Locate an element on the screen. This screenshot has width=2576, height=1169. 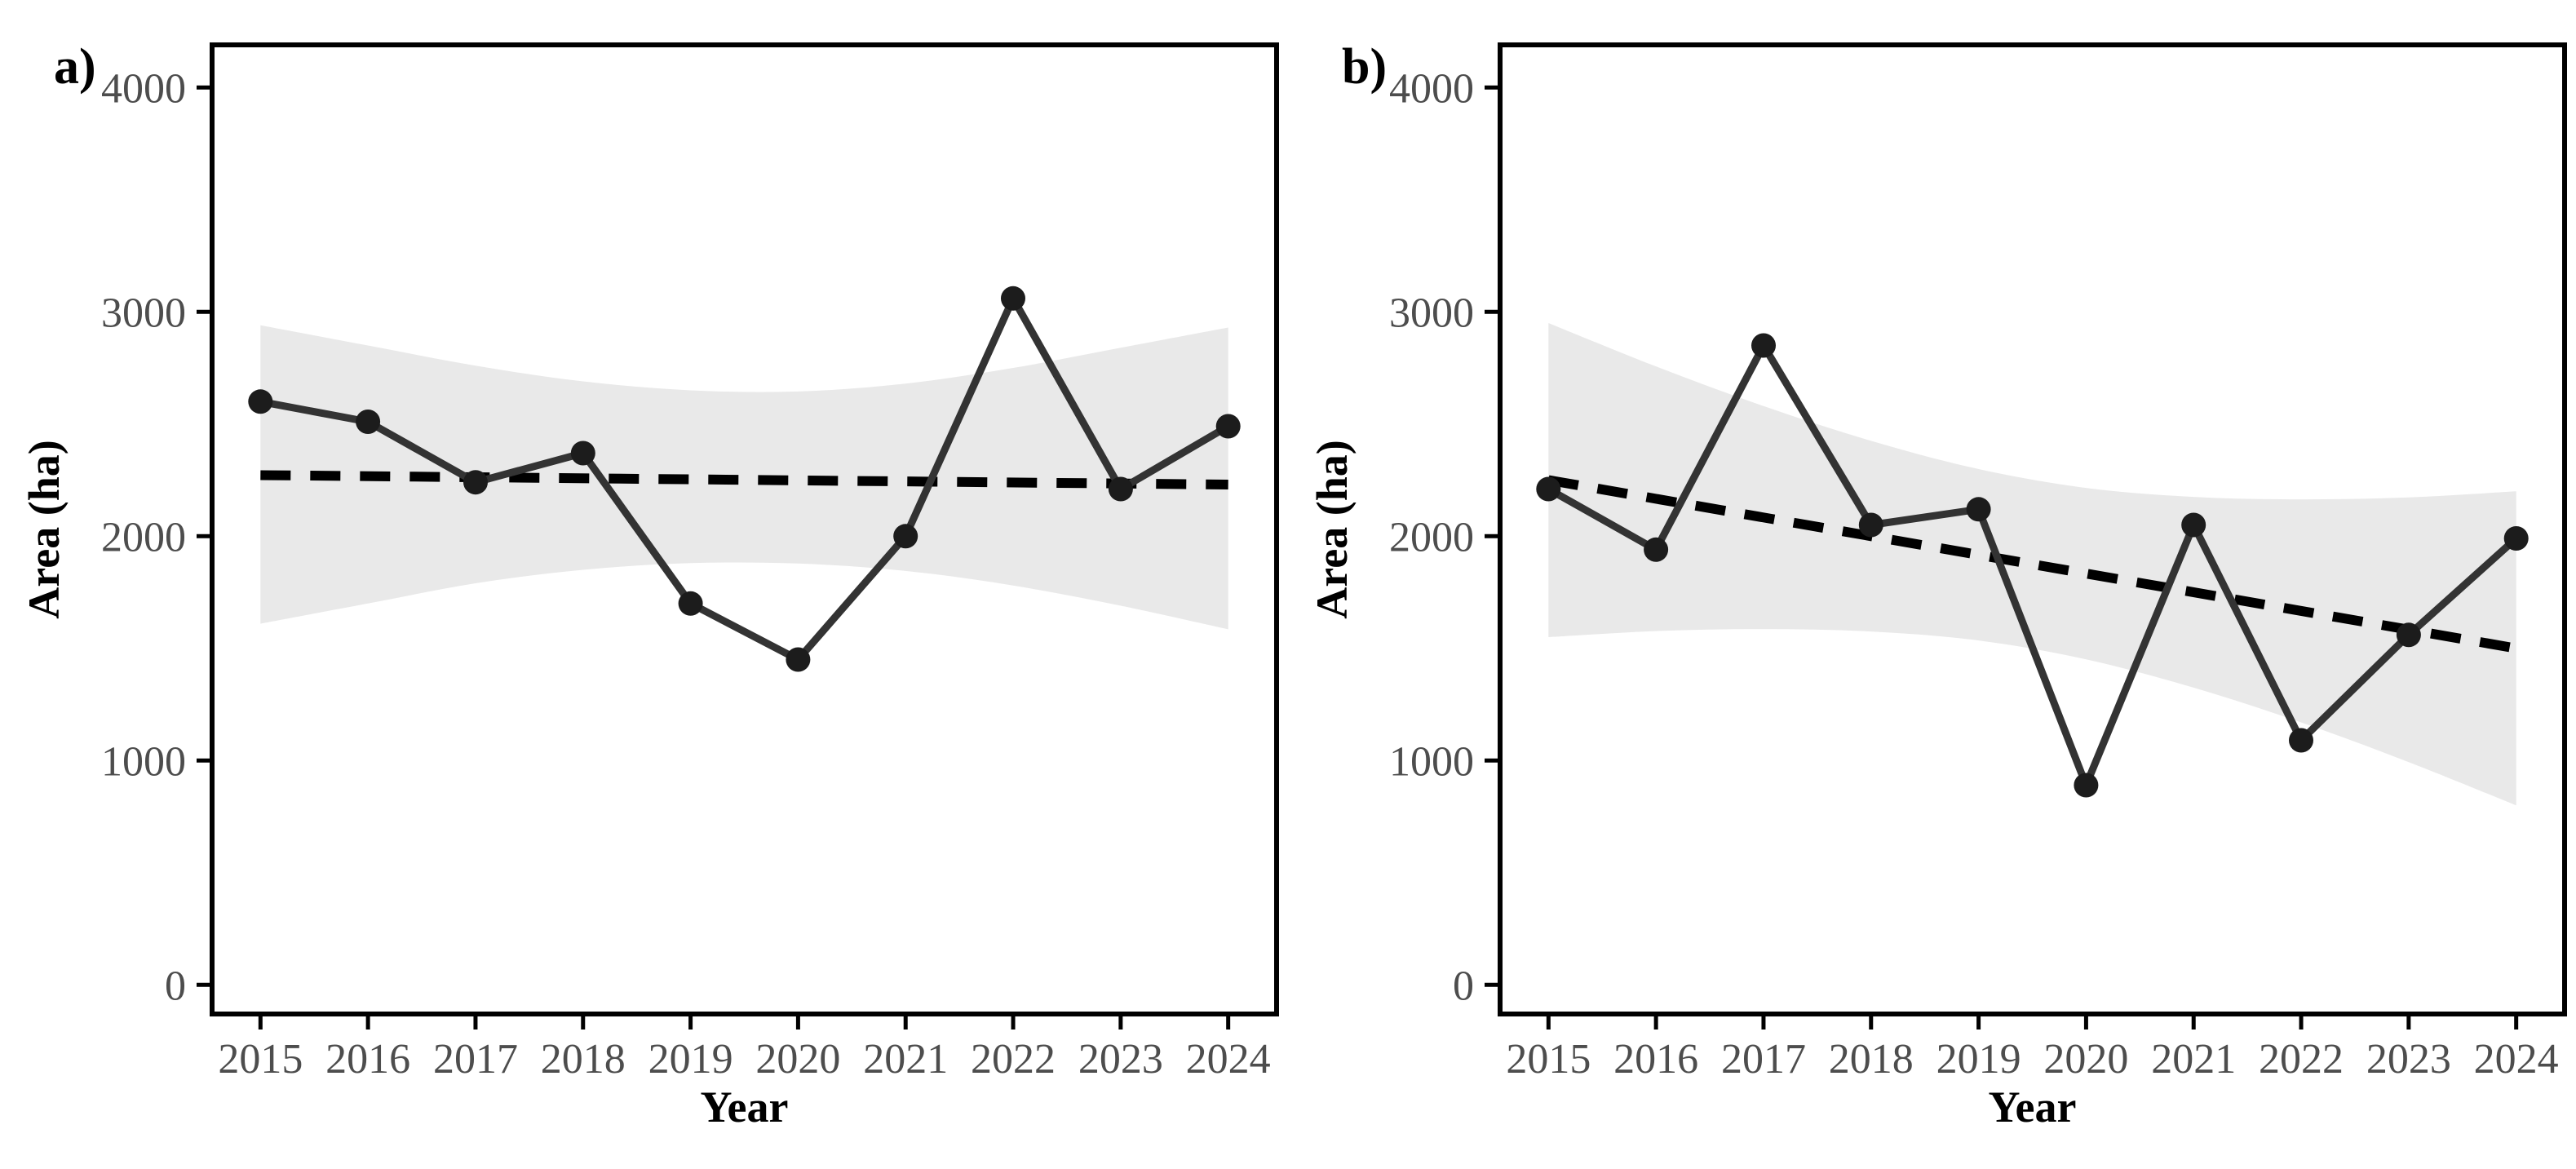
ci-band is located at coordinates (744, 478).